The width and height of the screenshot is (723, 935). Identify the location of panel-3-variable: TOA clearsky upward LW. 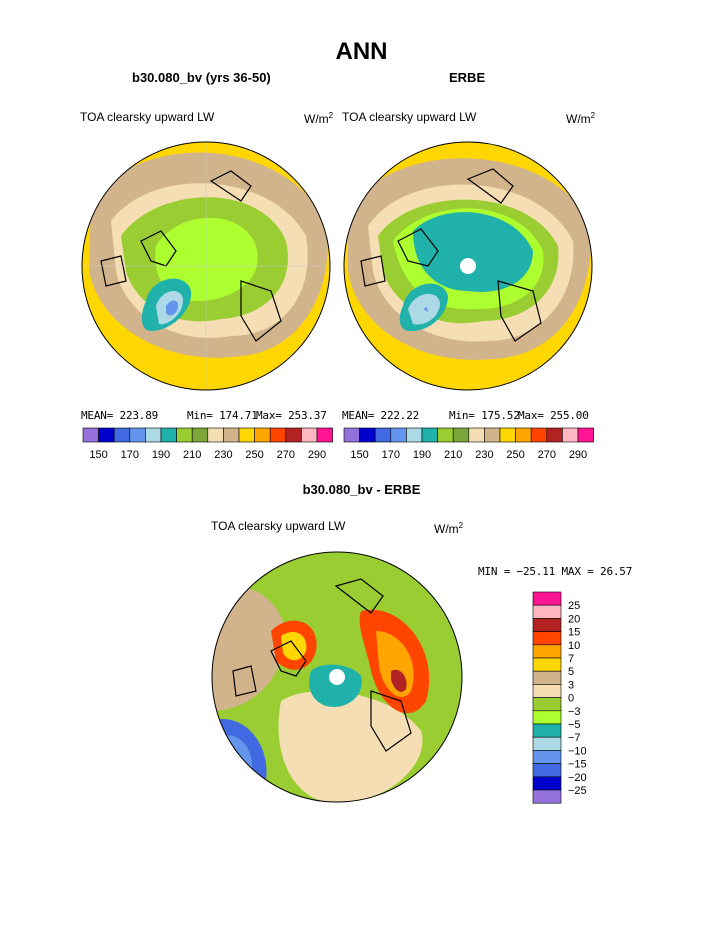
(278, 526).